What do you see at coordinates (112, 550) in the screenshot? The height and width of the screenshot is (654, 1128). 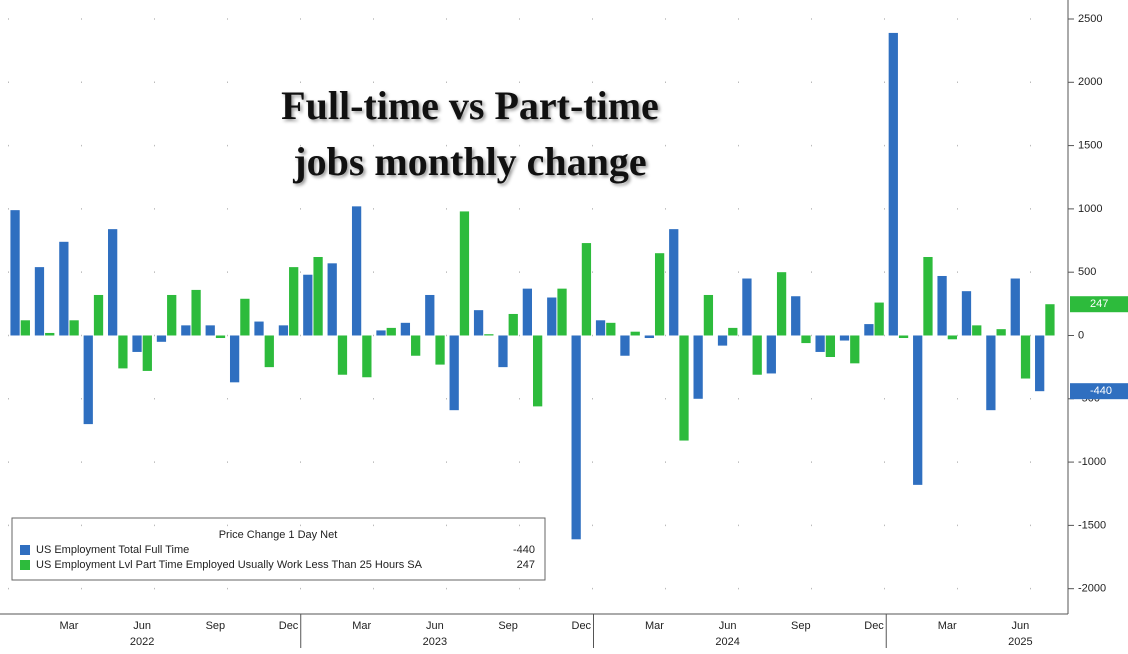 I see `legend-label: US Employment Total Full Time` at bounding box center [112, 550].